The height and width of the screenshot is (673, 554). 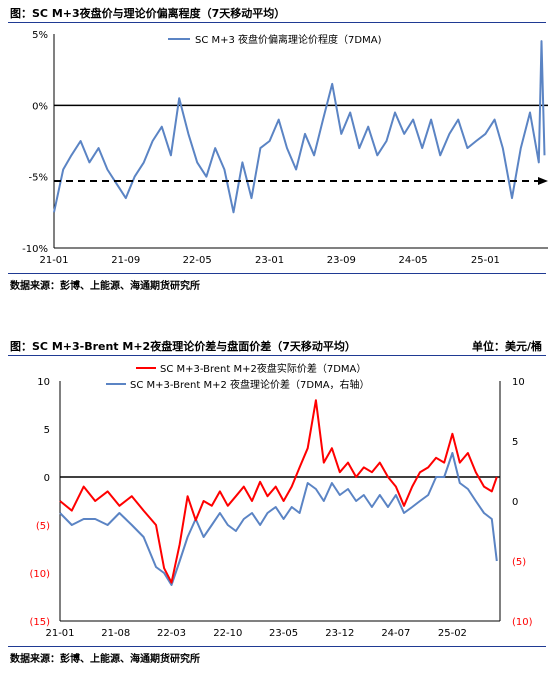 I want to click on chart2-title: 图：SC M+3-Brent M+2夜盘理论价差与盘面价差（7天移动平均）, so click(x=183, y=346).